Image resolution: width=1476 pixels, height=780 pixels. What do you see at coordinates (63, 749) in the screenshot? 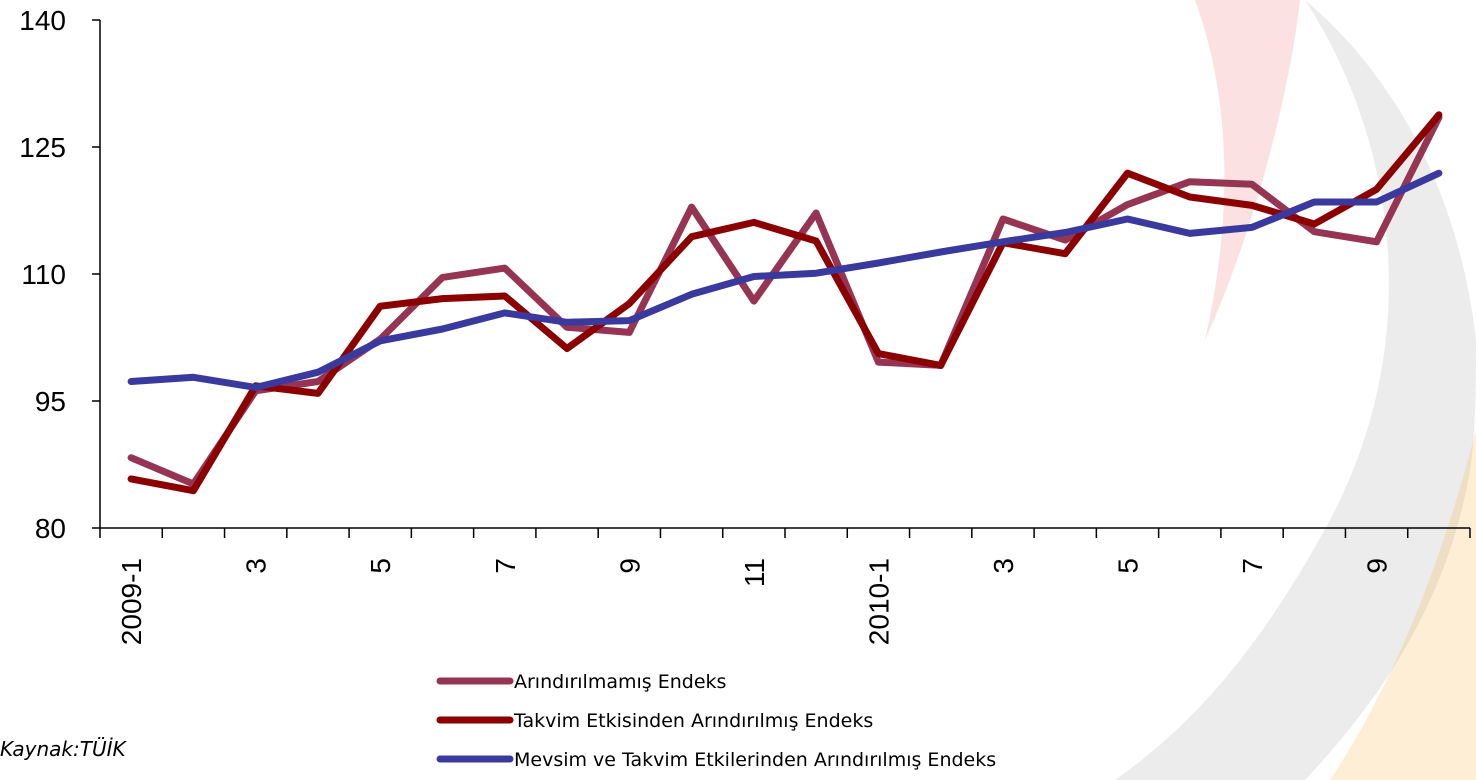
I see `source-label: Kaynak:TÜİK` at bounding box center [63, 749].